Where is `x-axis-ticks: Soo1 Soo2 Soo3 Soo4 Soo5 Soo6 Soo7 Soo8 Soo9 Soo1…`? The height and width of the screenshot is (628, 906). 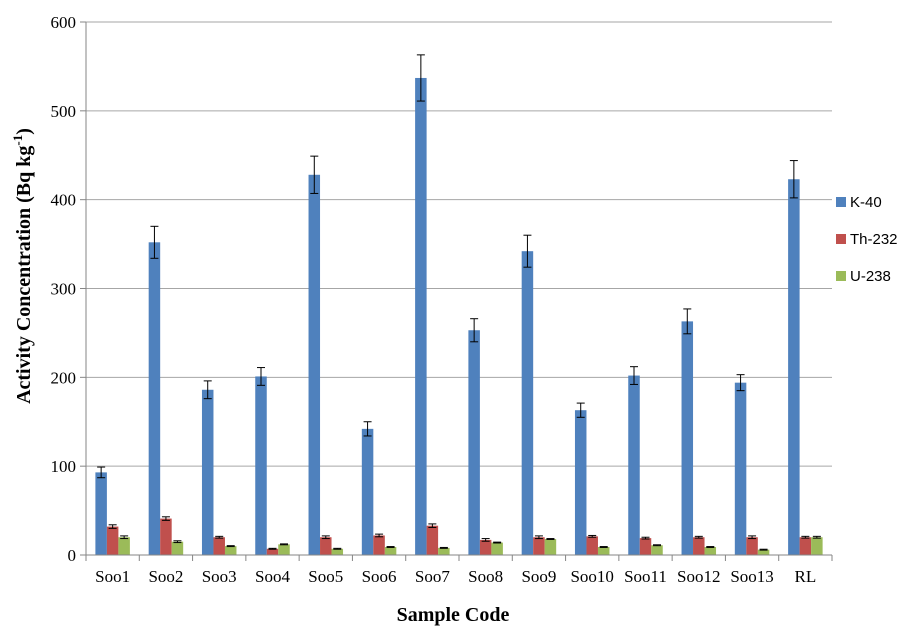 x-axis-ticks: Soo1 Soo2 Soo3 Soo4 Soo5 Soo6 Soo7 Soo8 Soo9 Soo1… is located at coordinates (459, 570).